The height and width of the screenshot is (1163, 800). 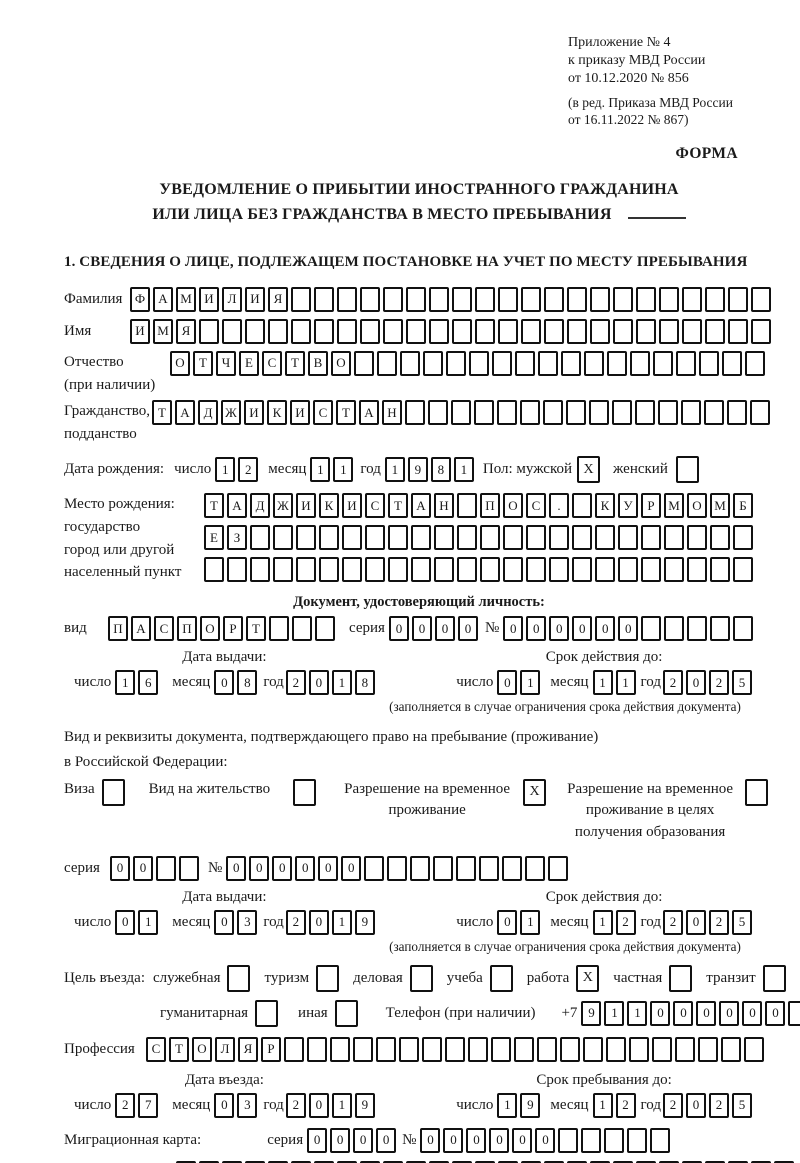 I want to click on birth-place-char-box: Б, so click(x=743, y=506).